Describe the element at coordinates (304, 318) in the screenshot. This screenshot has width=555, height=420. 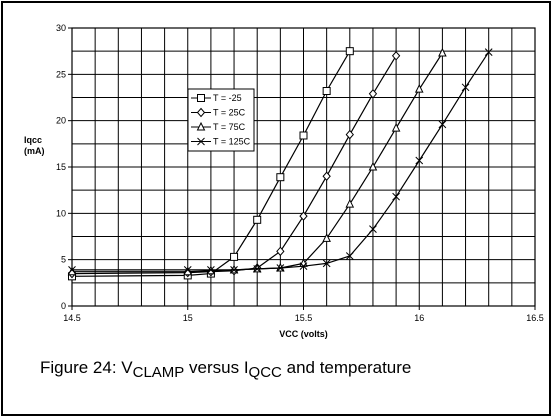
I see `x-tick-label: 15.5` at that location.